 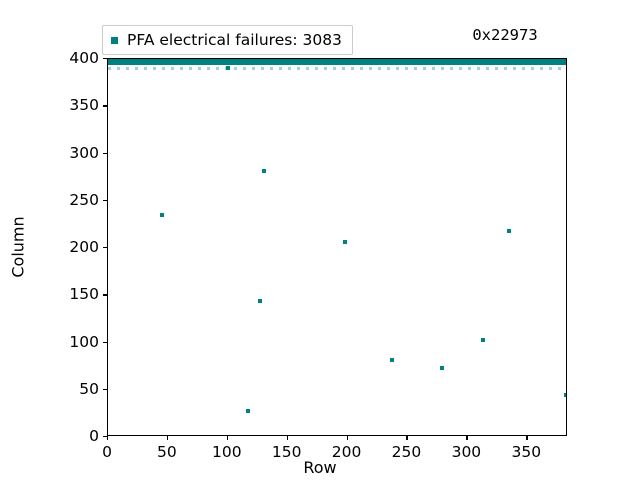 I want to click on y-tick-label: 400, so click(x=84, y=58).